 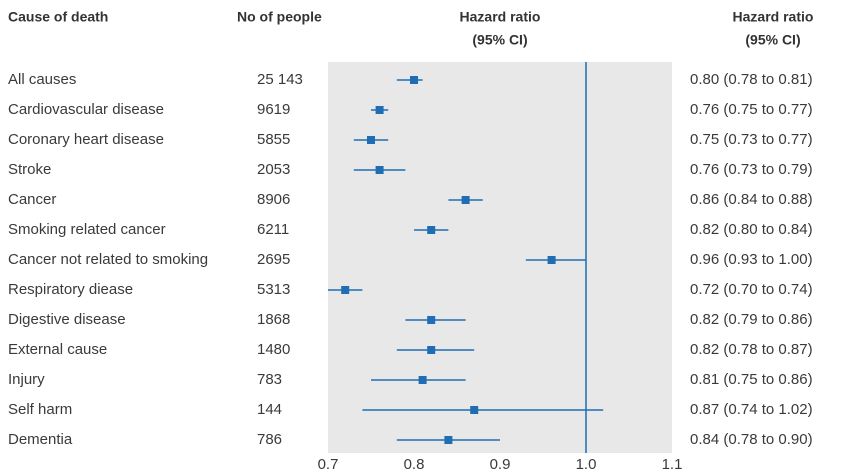 I want to click on x-tick-label: 1.1, so click(x=672, y=464).